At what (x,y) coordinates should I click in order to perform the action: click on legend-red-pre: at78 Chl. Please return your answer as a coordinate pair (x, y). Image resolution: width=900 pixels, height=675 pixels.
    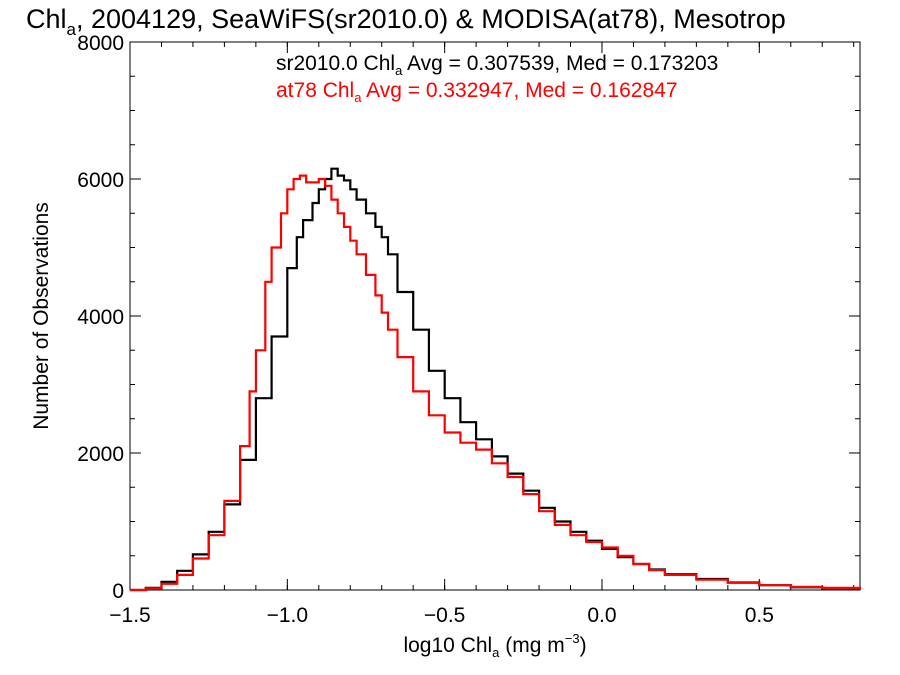
    Looking at the image, I should click on (315, 90).